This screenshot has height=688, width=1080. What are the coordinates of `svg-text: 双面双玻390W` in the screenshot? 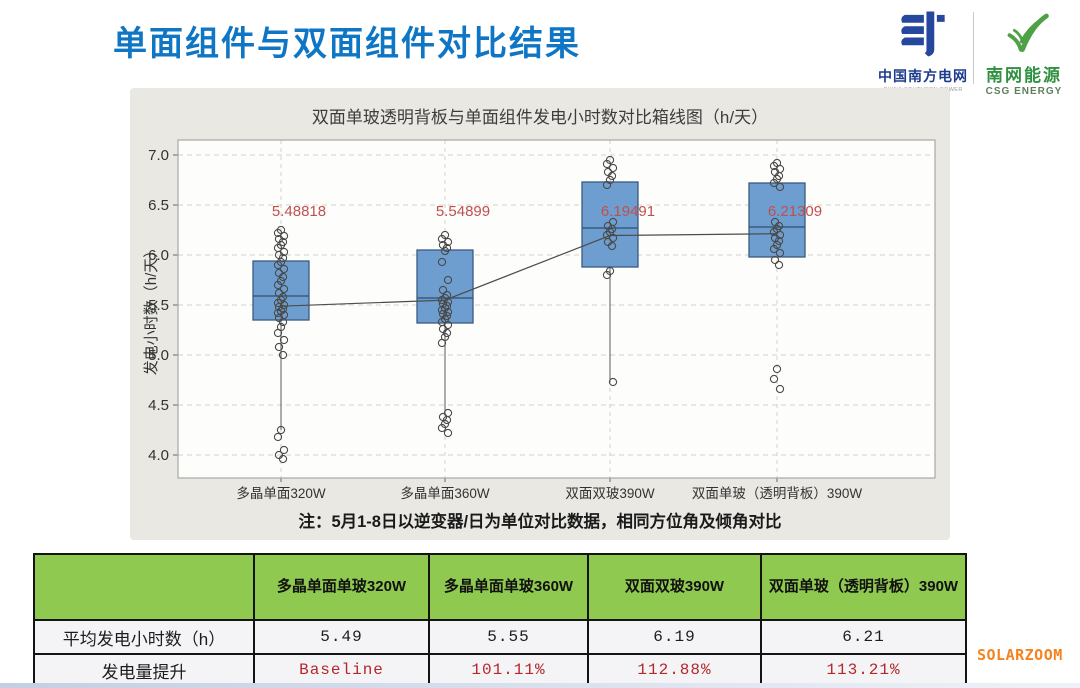 It's located at (610, 493).